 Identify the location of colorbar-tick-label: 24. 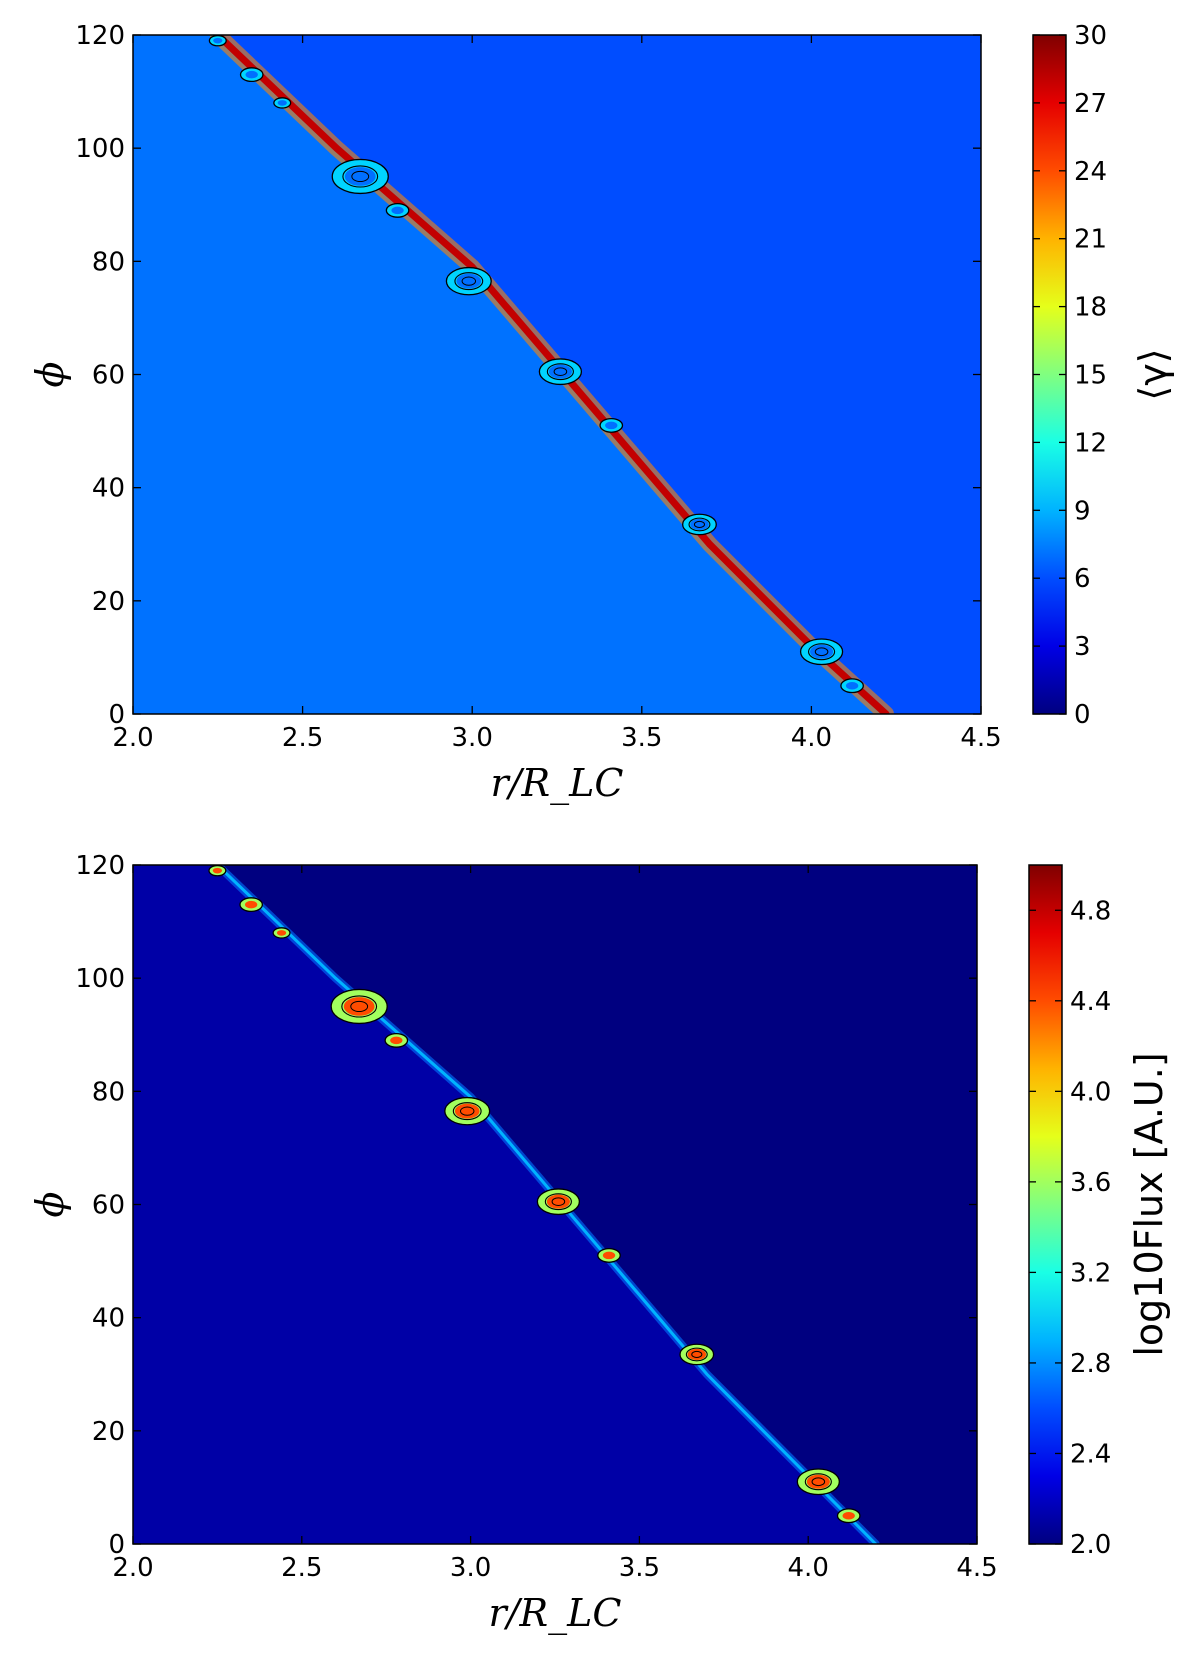
(1090, 172).